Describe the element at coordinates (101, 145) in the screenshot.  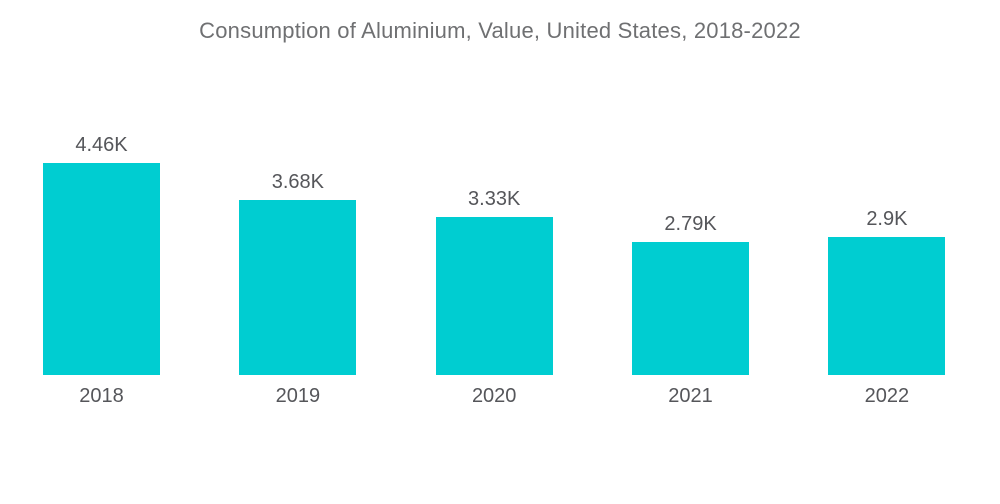
I see `bar-value-label: 4.46K` at that location.